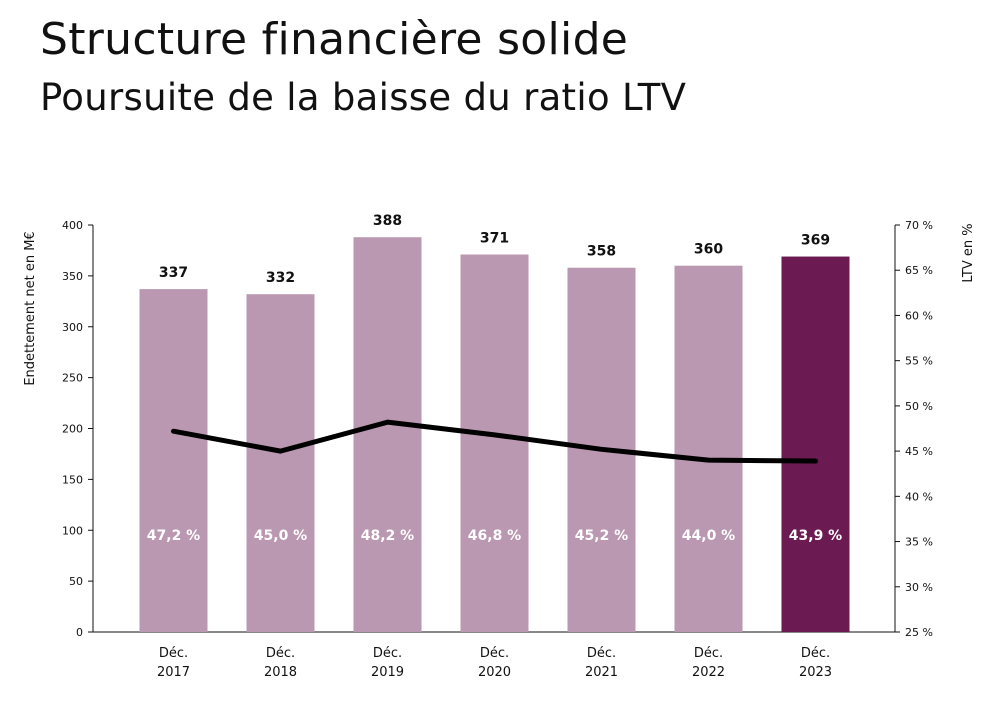  Describe the element at coordinates (72, 276) in the screenshot. I see `y-tick-label: 350` at that location.